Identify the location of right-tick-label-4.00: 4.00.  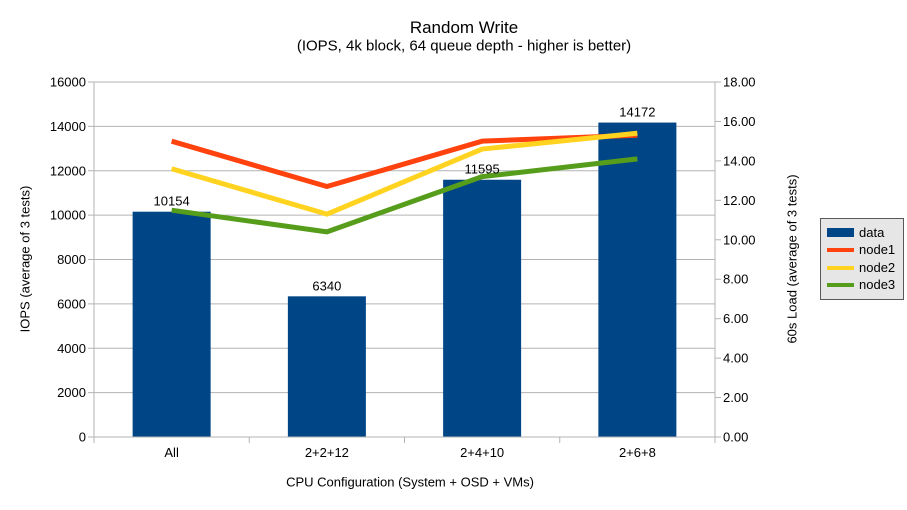
(735, 358).